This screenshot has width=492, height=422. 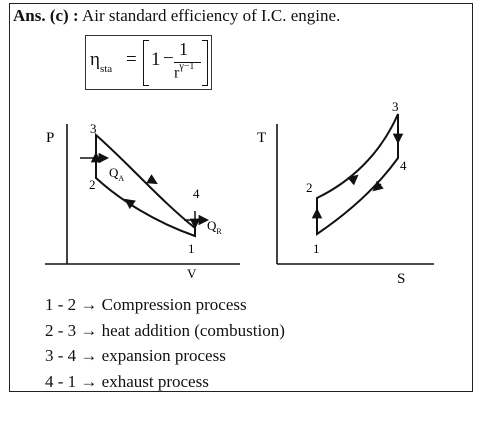 What do you see at coordinates (116, 174) in the screenshot?
I see `heat-in-label: QA` at bounding box center [116, 174].